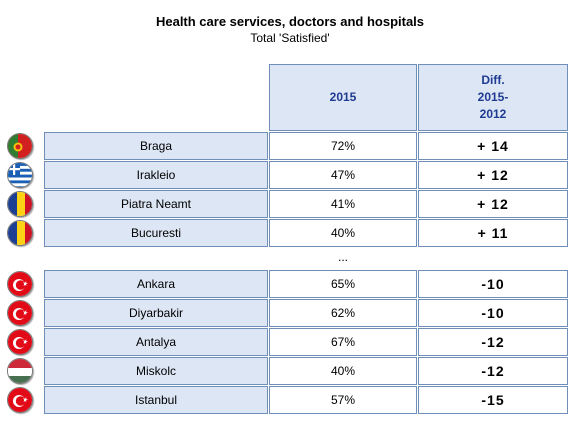  Describe the element at coordinates (290, 38) in the screenshot. I see `chart-subtitle: Total 'Satisfied'` at that location.